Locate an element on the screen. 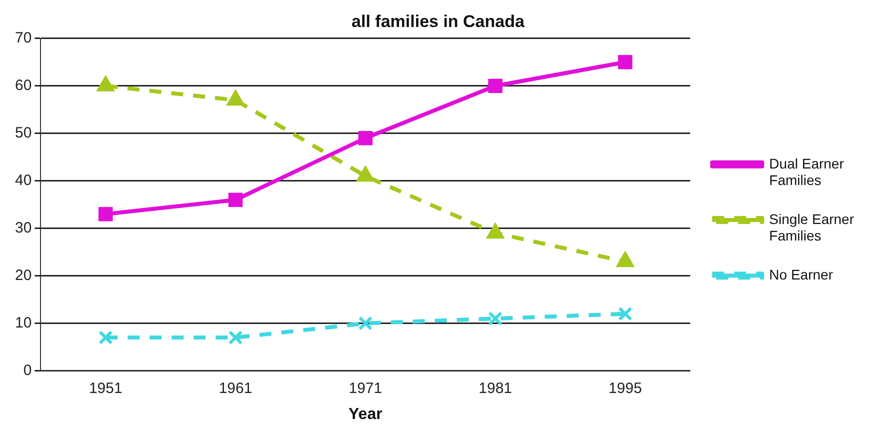  x-tick-label: 1971 is located at coordinates (365, 388).